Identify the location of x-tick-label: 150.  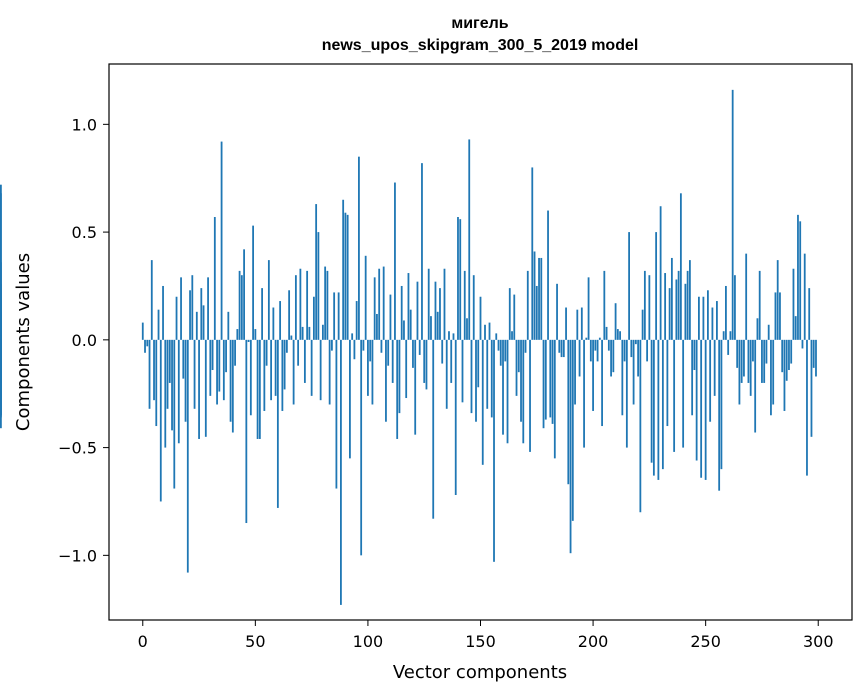
(480, 641).